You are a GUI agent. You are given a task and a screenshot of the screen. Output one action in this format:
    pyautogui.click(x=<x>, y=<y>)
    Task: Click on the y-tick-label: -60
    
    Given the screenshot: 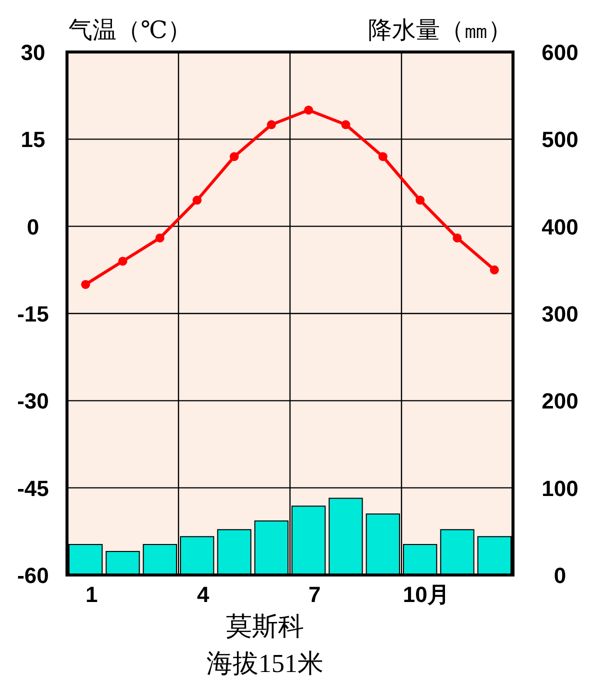 What is the action you would take?
    pyautogui.click(x=33, y=575)
    